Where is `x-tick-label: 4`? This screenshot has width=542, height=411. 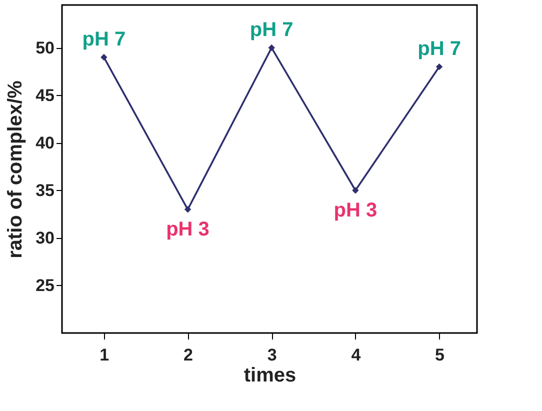 x-tick-label: 4 is located at coordinates (356, 355).